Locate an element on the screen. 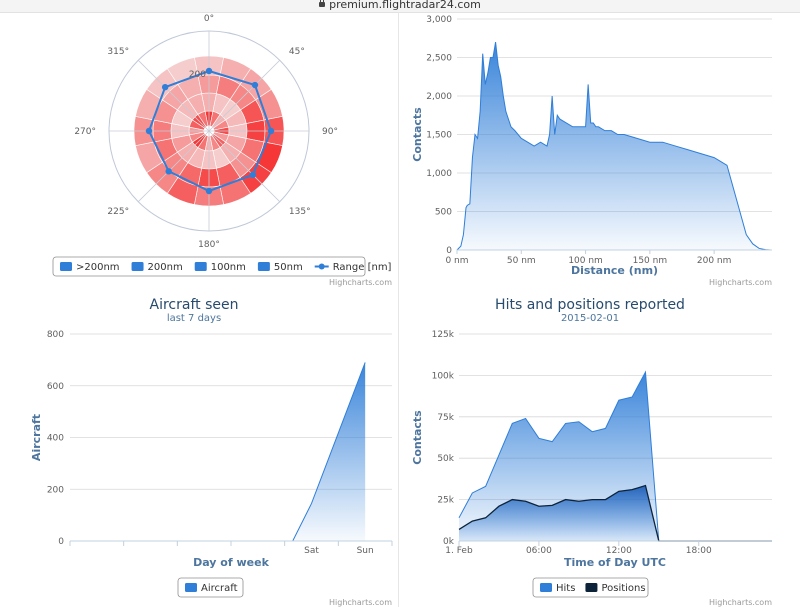 This screenshot has height=607, width=800. positions-series-line is located at coordinates (615, 513).